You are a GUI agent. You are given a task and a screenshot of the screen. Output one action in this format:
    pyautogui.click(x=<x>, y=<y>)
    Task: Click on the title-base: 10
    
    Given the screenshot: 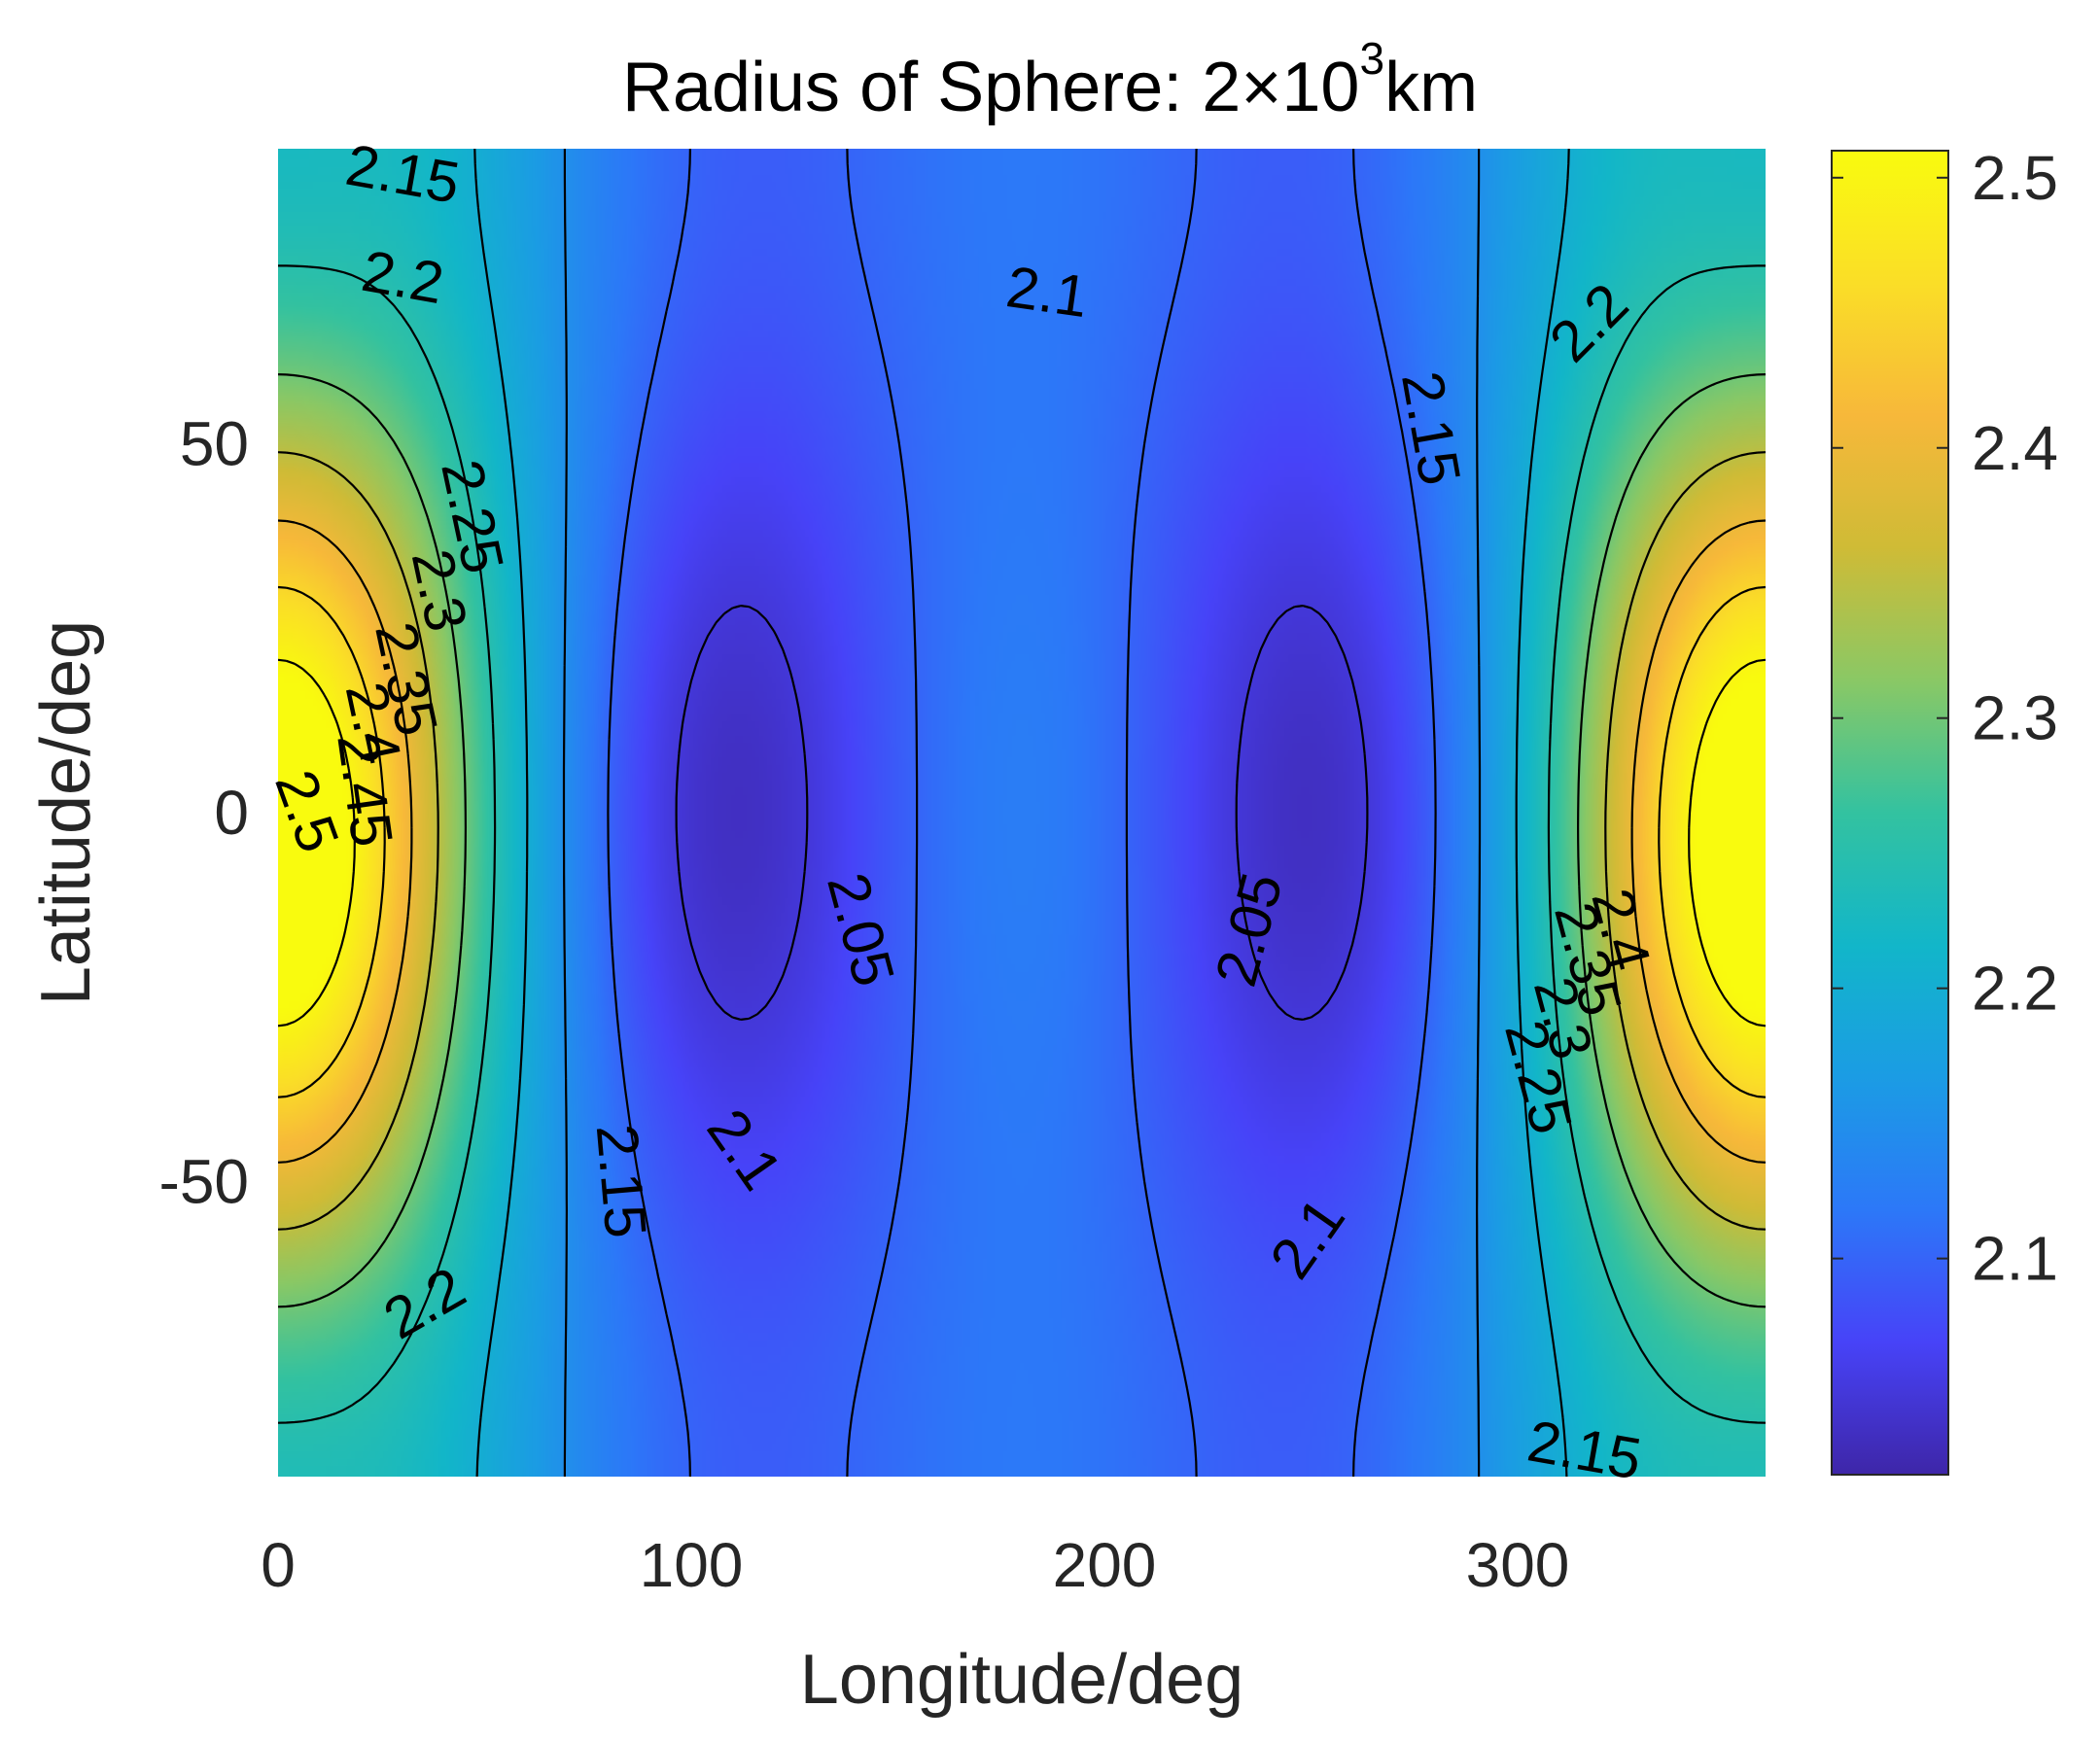 What is the action you would take?
    pyautogui.click(x=1320, y=88)
    